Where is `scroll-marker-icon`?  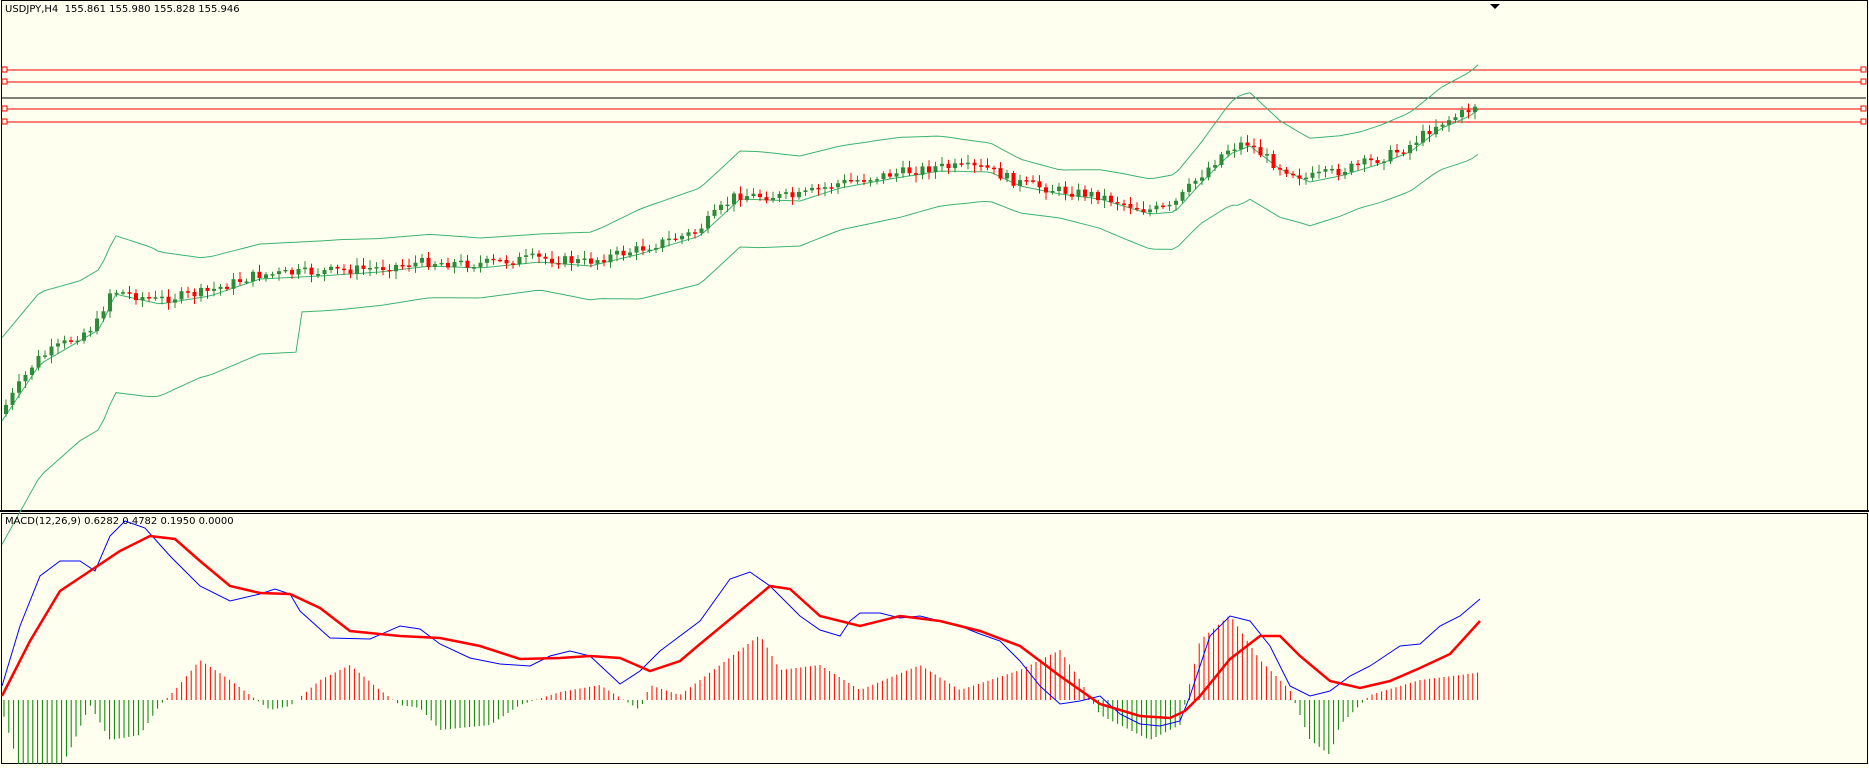 scroll-marker-icon is located at coordinates (1495, 6).